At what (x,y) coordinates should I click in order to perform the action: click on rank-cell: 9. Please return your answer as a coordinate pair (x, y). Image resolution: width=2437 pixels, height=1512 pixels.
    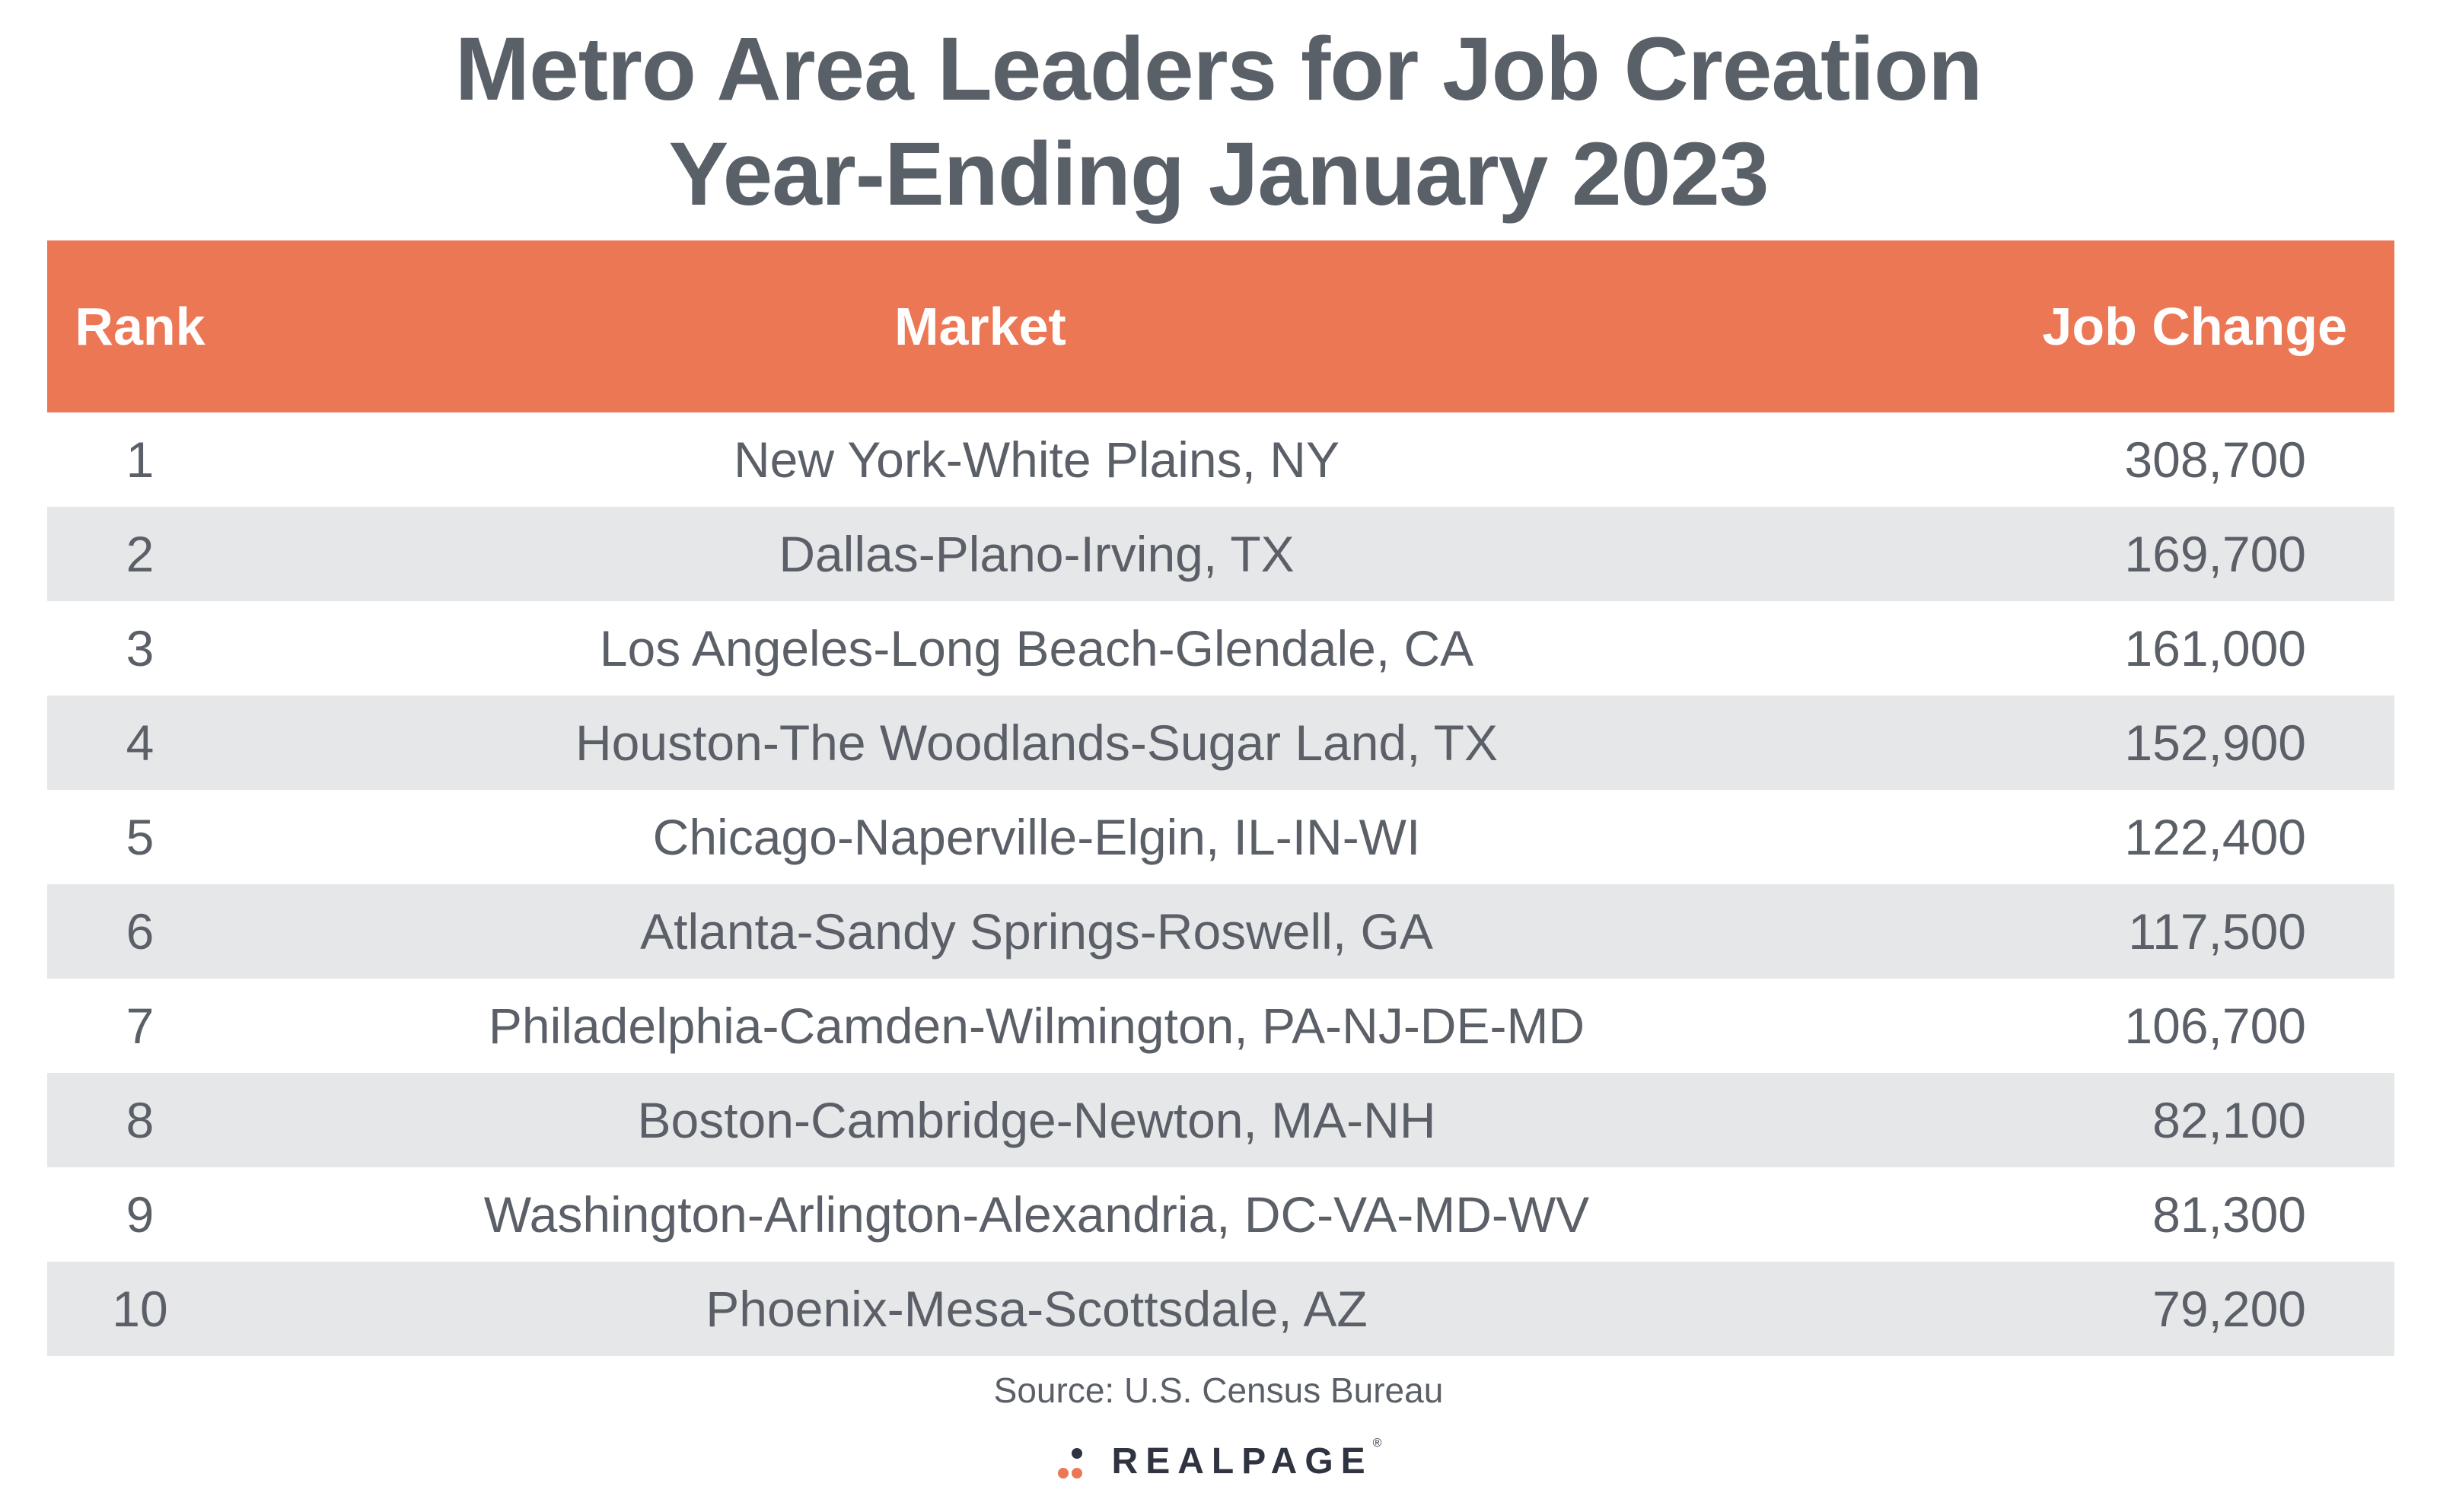
    Looking at the image, I should click on (140, 1214).